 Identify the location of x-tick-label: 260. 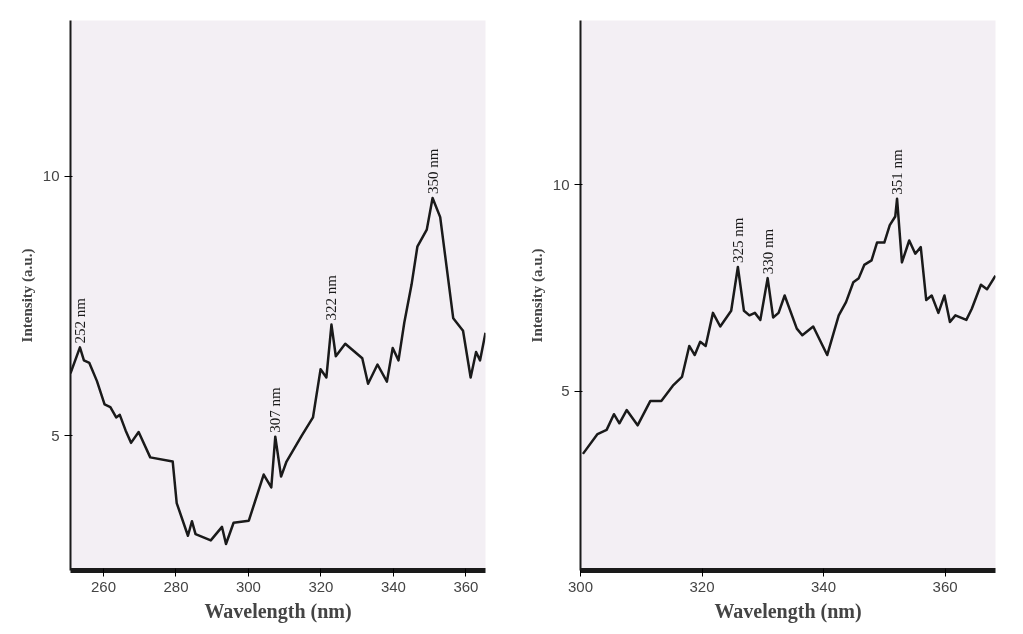
(103, 586).